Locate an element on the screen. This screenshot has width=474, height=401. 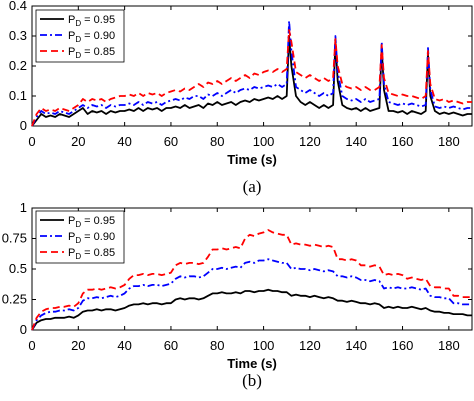
panel-caption: (a) is located at coordinates (252, 186).